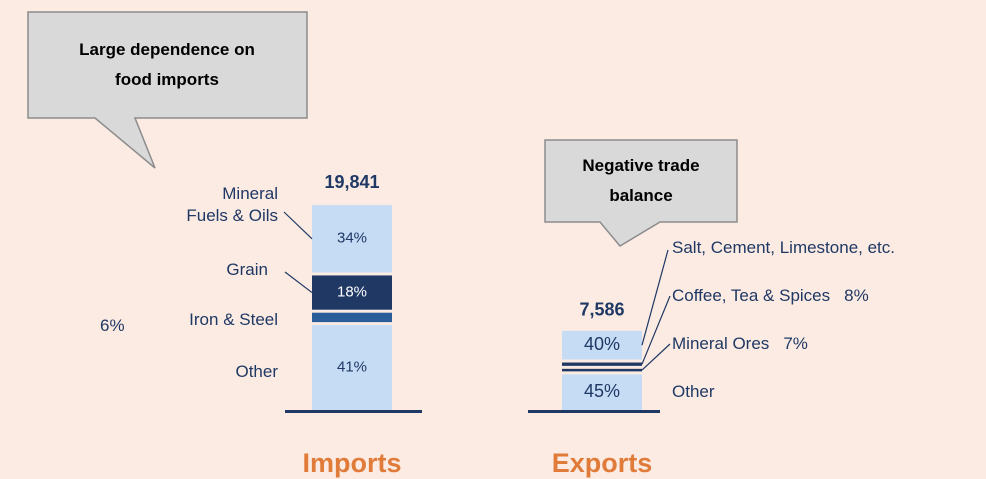 This screenshot has width=986, height=479. What do you see at coordinates (247, 269) in the screenshot?
I see `segment-label: Grain` at bounding box center [247, 269].